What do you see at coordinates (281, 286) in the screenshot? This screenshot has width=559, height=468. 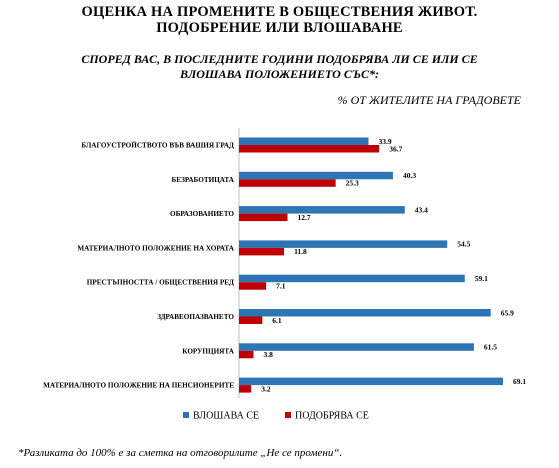 I see `value-label-improving: 7.1` at bounding box center [281, 286].